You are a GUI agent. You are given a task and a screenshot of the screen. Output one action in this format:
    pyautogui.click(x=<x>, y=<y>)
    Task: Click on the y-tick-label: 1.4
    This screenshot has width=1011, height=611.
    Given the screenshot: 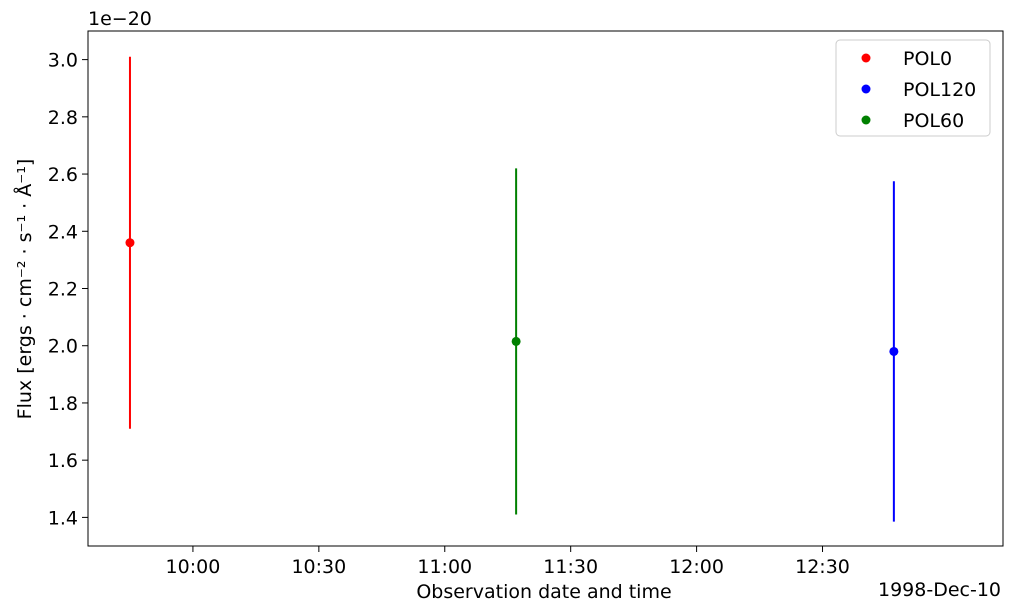 What is the action you would take?
    pyautogui.click(x=63, y=518)
    